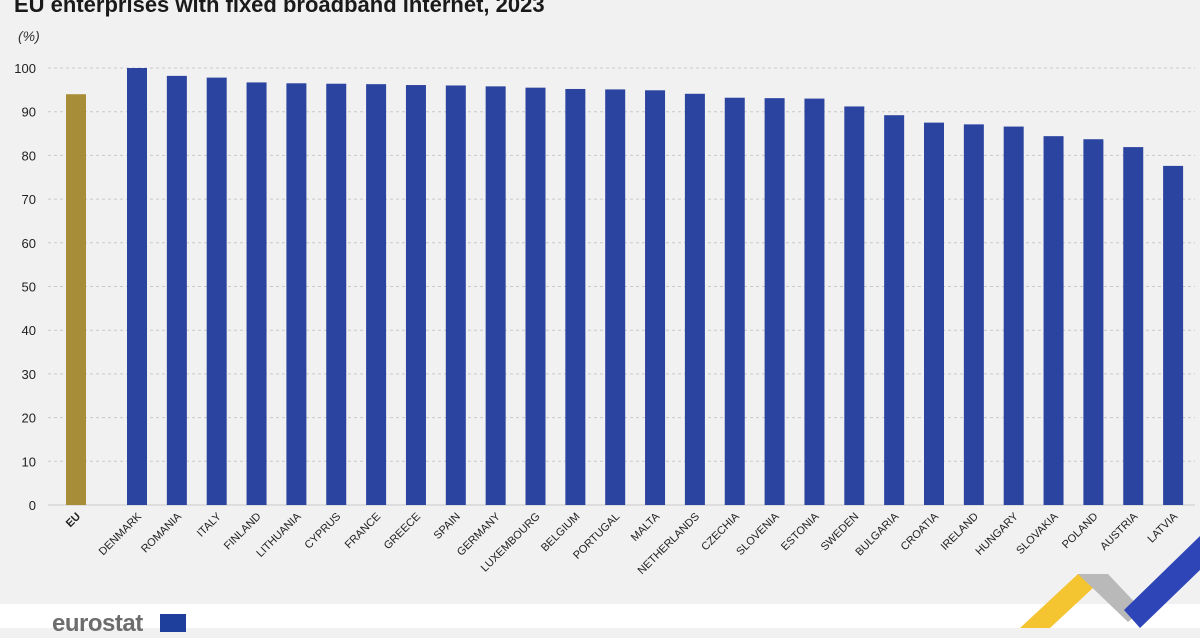 Image resolution: width=1200 pixels, height=638 pixels. What do you see at coordinates (161, 532) in the screenshot?
I see `x-tick-label: ROMANIA` at bounding box center [161, 532].